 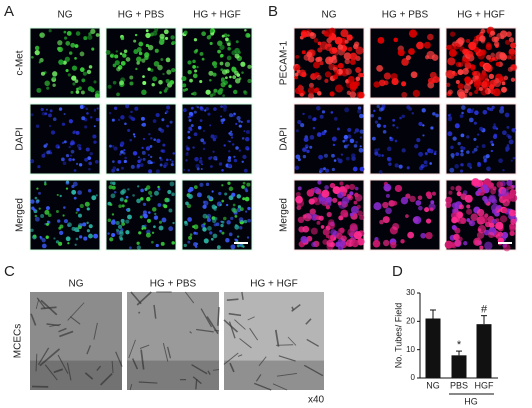 I want to click on panel-label: C, so click(x=9, y=271).